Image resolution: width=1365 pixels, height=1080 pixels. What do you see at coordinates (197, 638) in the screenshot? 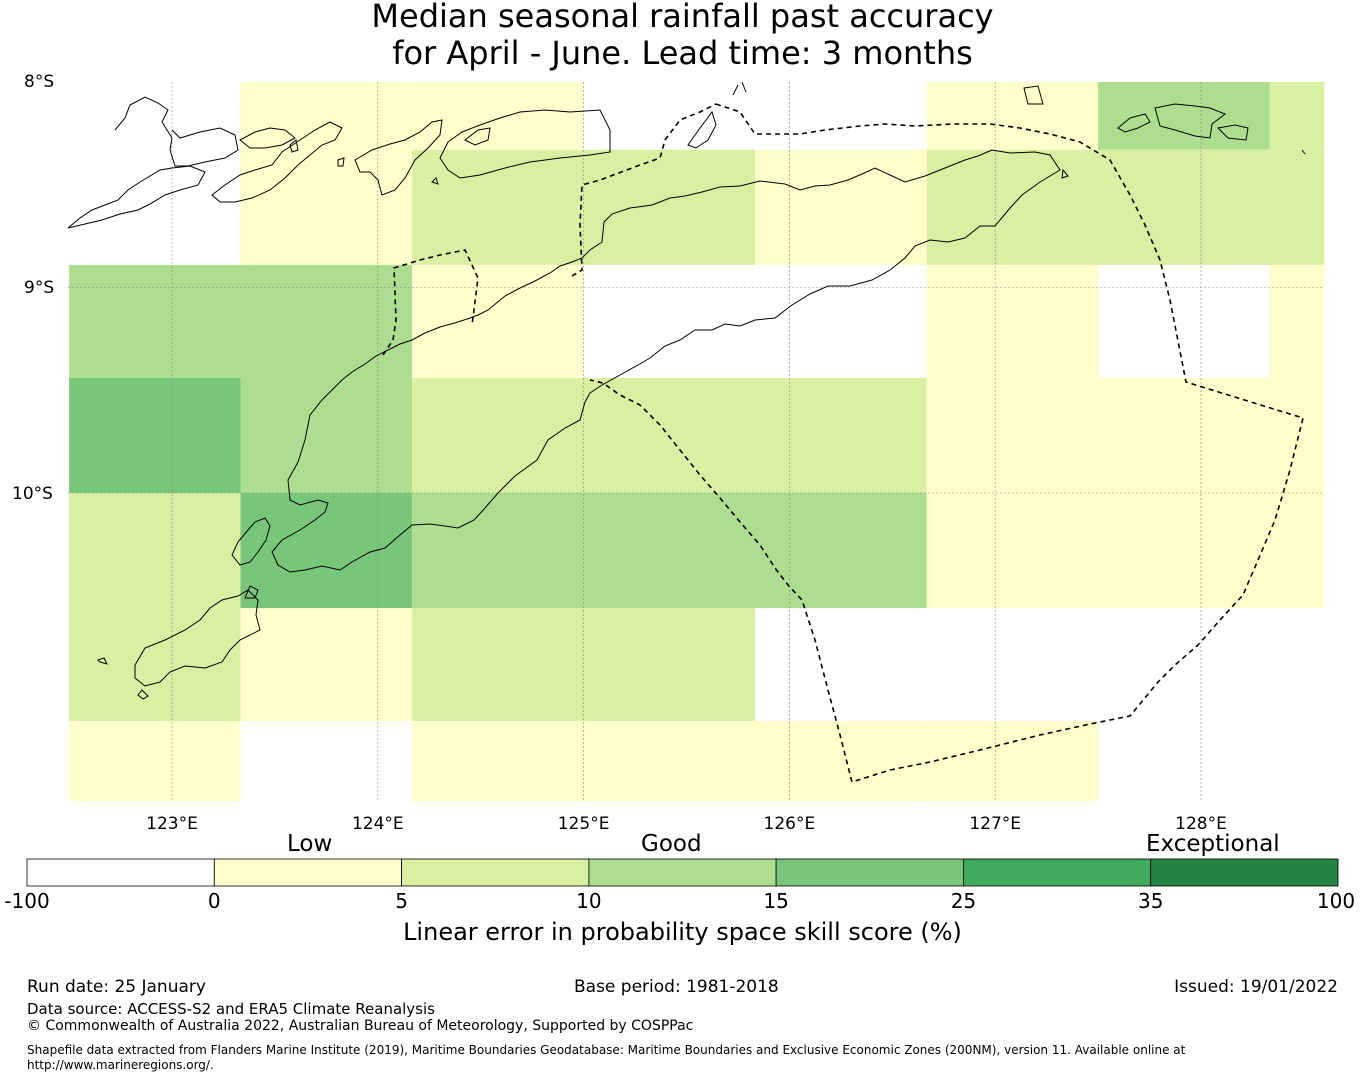
I see `rote-island-coast` at bounding box center [197, 638].